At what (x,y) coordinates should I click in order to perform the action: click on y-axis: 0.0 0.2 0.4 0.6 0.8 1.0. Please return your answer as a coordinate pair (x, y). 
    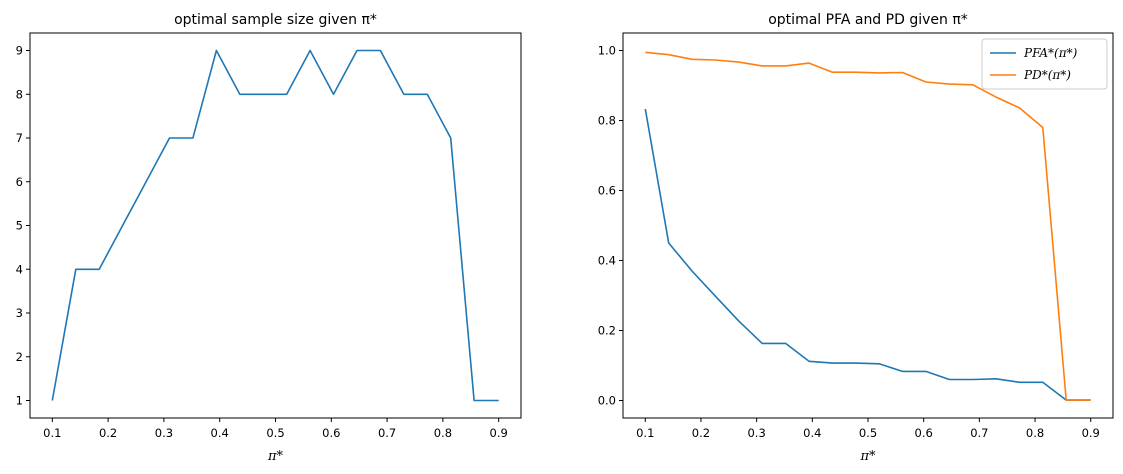
    Looking at the image, I should click on (610, 226).